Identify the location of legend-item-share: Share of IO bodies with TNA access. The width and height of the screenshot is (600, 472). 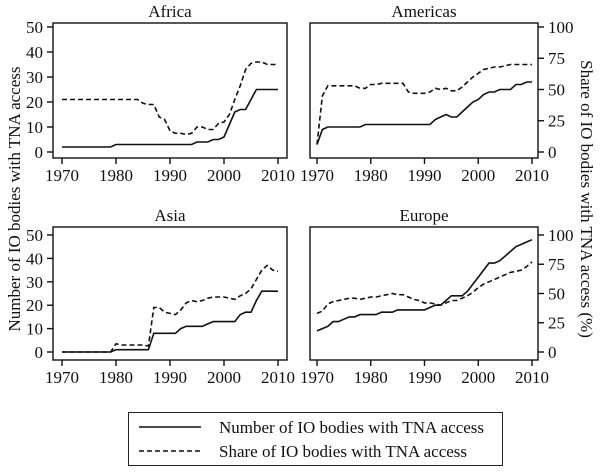
(320, 451).